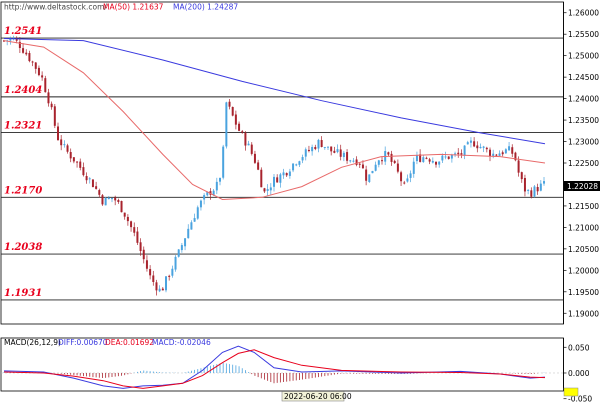  What do you see at coordinates (318, 396) in the screenshot?
I see `time-axis-label: 2022-06-20 06:00` at bounding box center [318, 396].